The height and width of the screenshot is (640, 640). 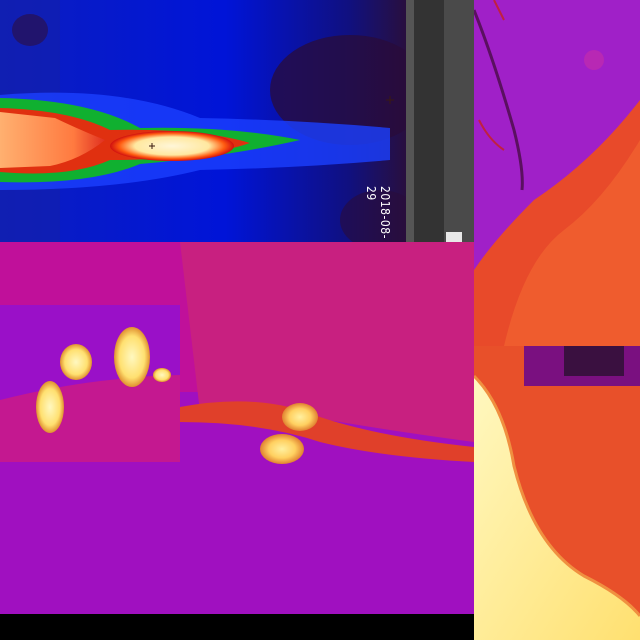 What do you see at coordinates (557, 493) in the screenshot?
I see `lava-flow-bottom-right` at bounding box center [557, 493].